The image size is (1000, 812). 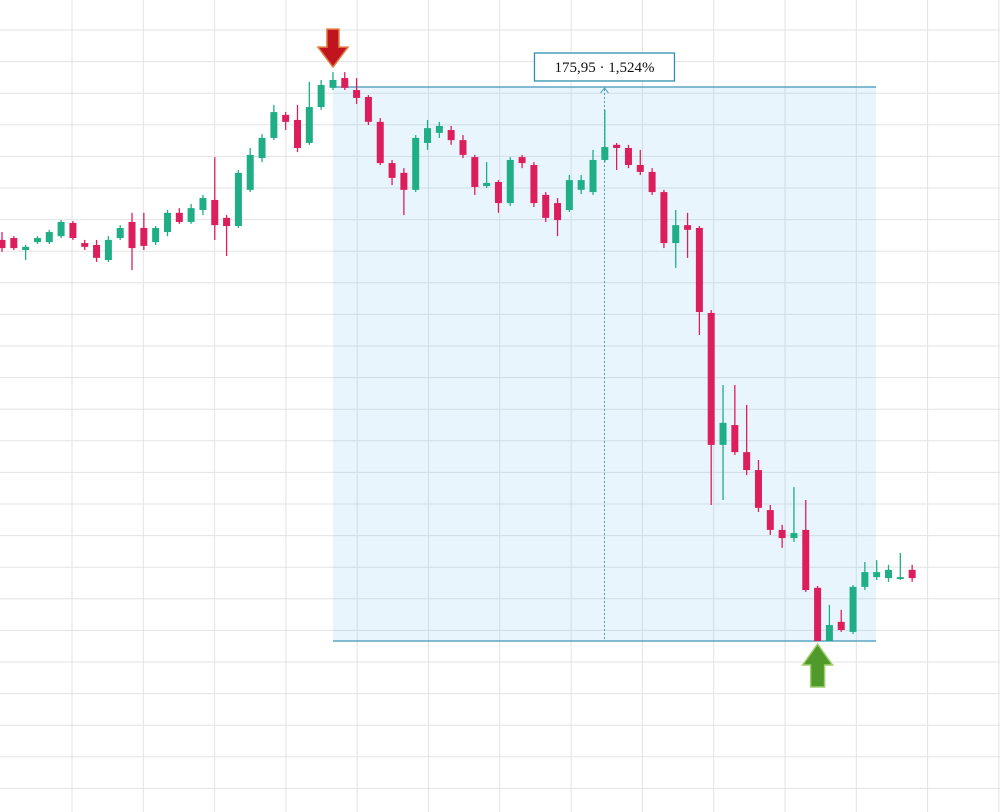 What do you see at coordinates (818, 665) in the screenshot?
I see `buy-arrow` at bounding box center [818, 665].